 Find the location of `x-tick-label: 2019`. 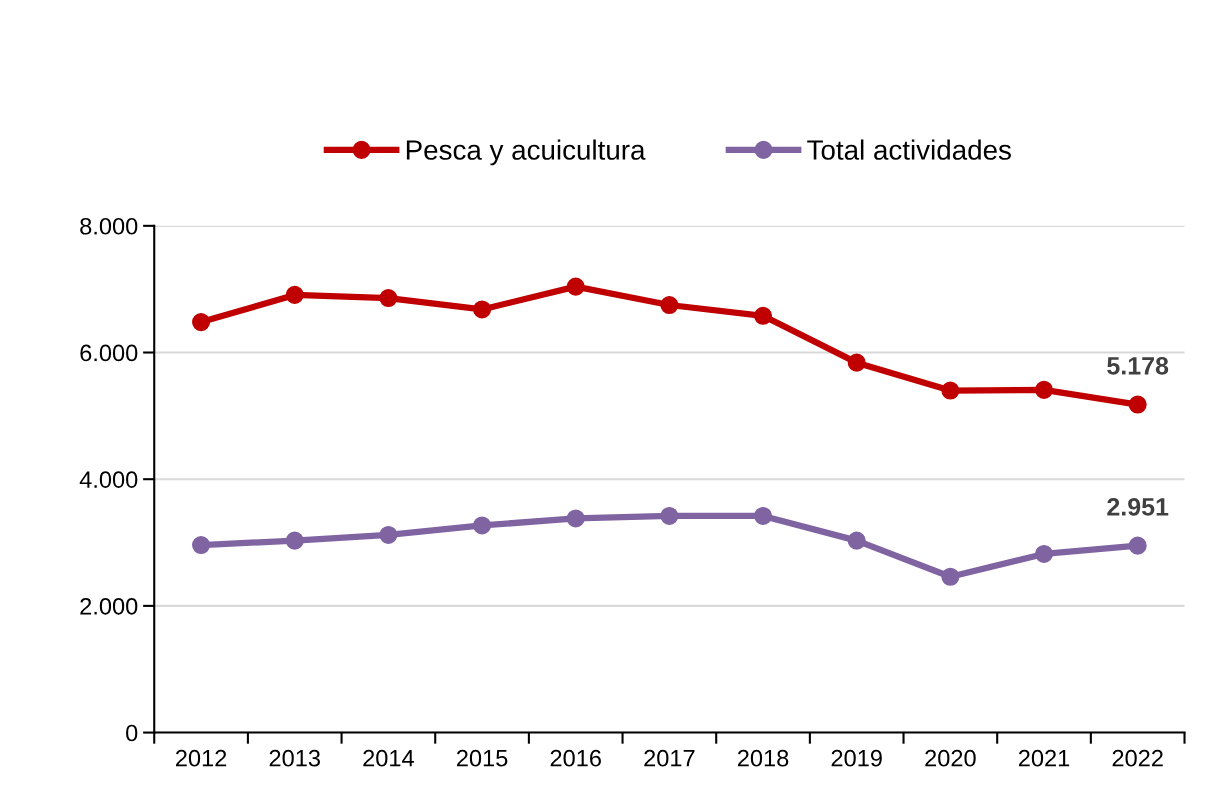

x-tick-label: 2019 is located at coordinates (856, 758).